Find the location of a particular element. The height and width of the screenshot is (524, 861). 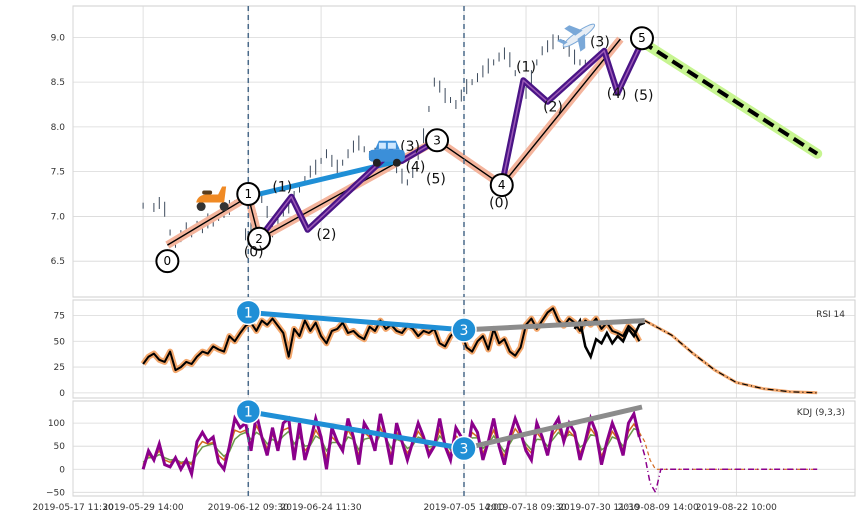

scooter-icon is located at coordinates (212, 199).